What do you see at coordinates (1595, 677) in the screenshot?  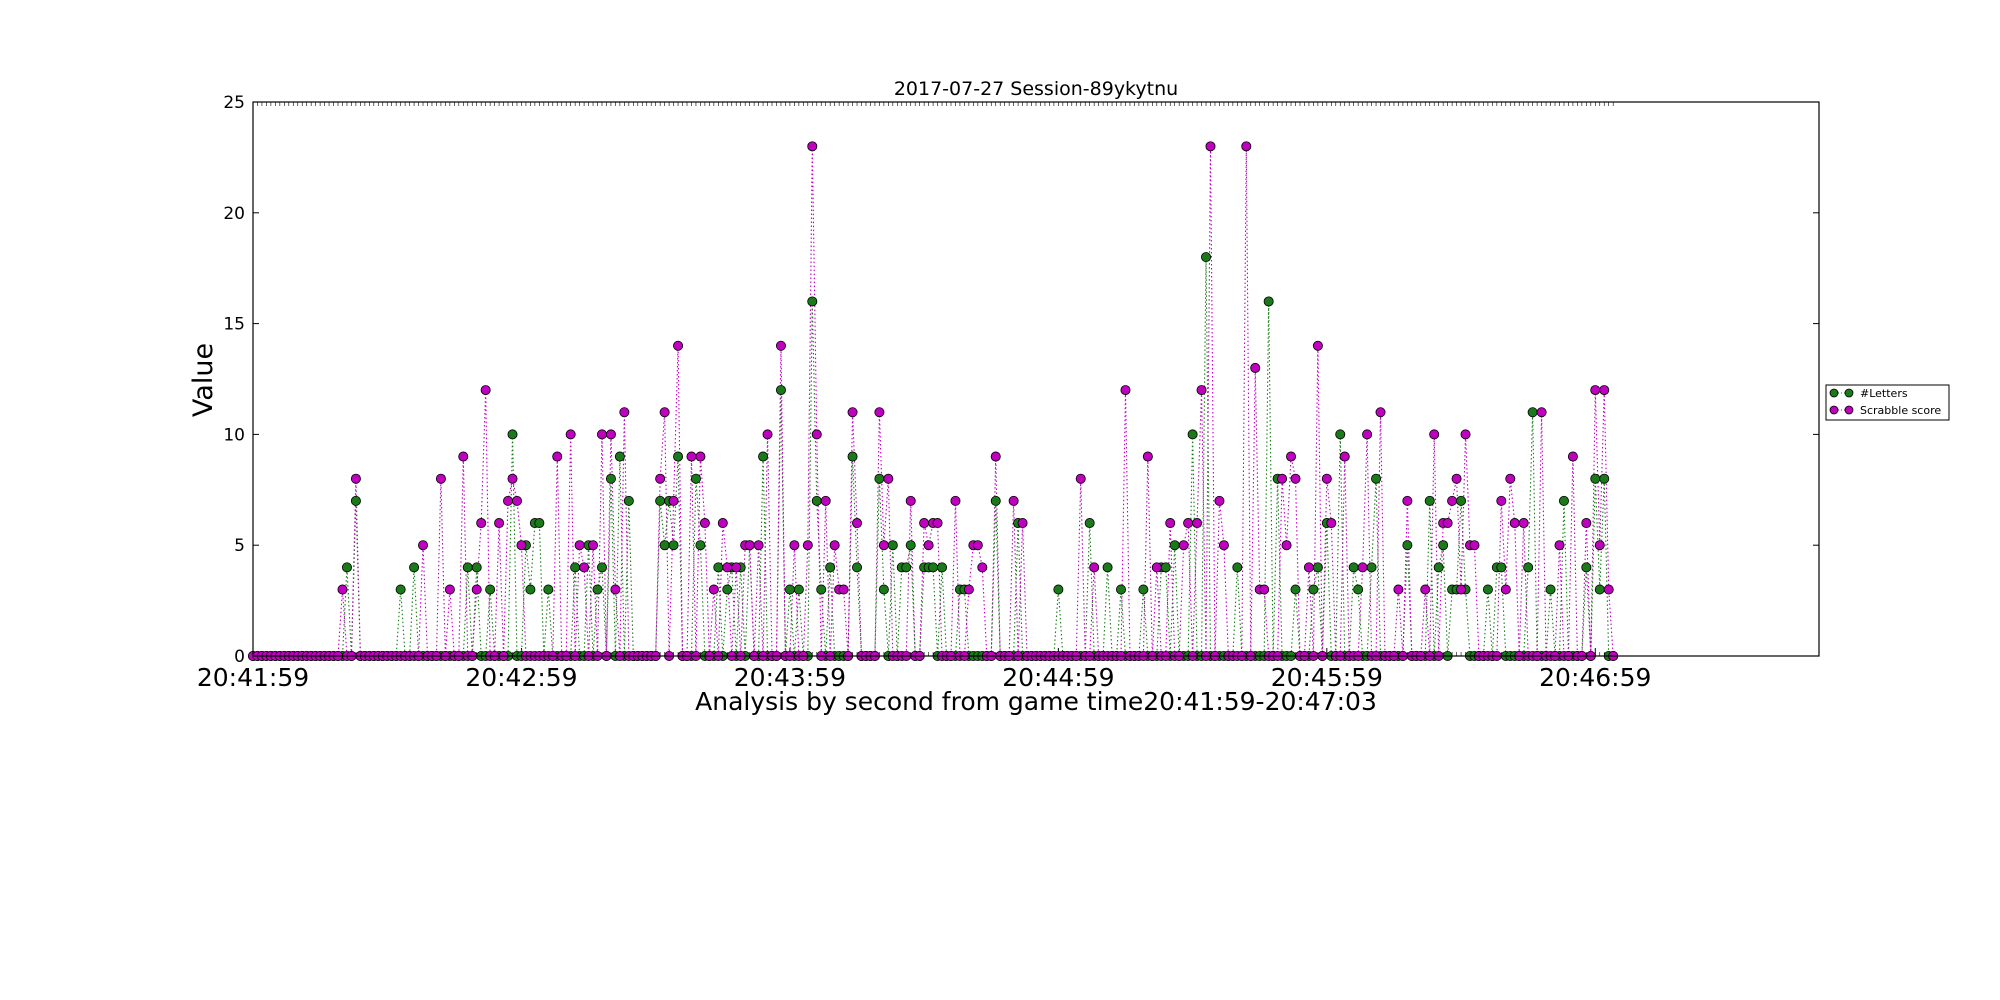 I see `x-tick-label: 20:46:59` at bounding box center [1595, 677].